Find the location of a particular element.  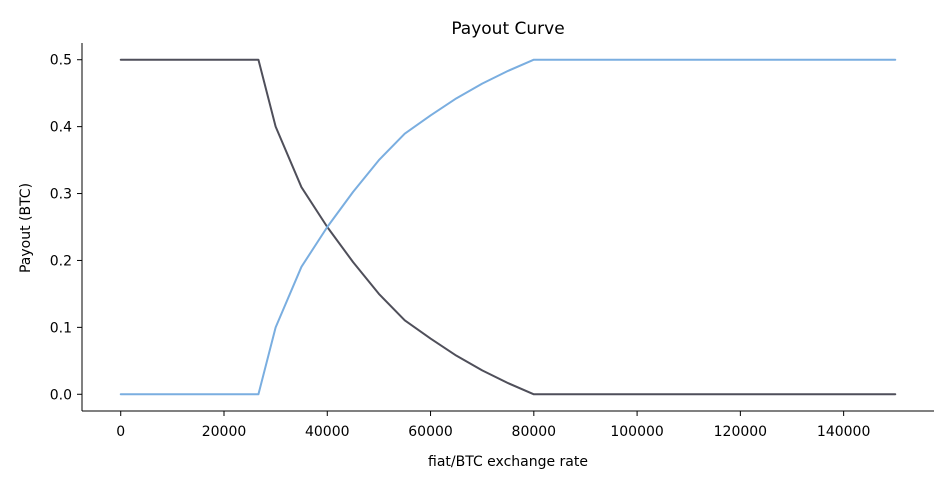

y-tick-label: 0.4 is located at coordinates (61, 128).